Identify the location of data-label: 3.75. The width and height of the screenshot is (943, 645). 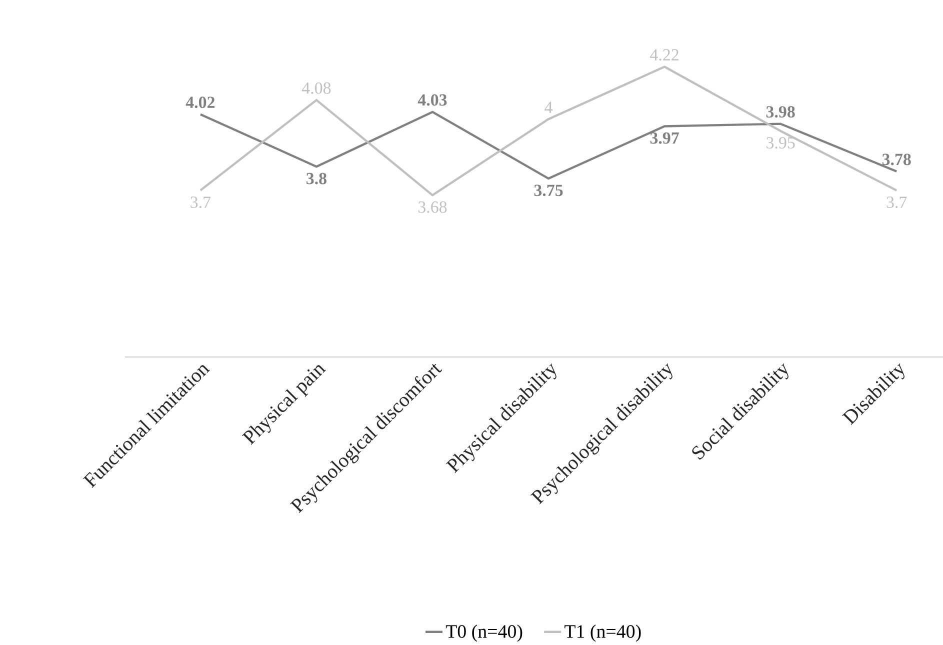
(548, 190).